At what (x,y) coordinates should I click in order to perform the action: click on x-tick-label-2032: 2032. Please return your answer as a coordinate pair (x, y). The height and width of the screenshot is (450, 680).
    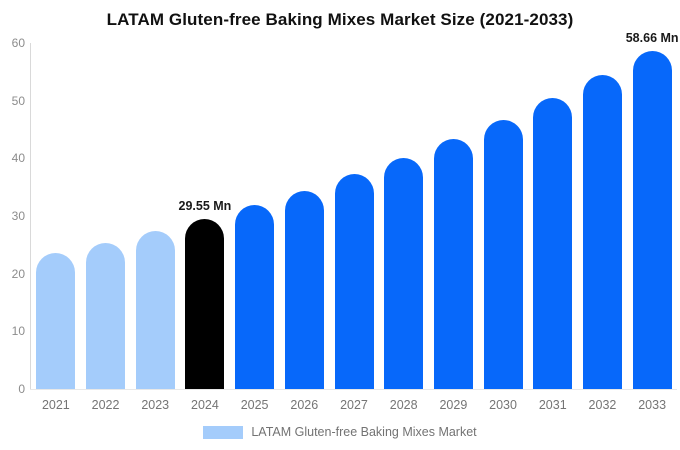
    Looking at the image, I should click on (602, 405).